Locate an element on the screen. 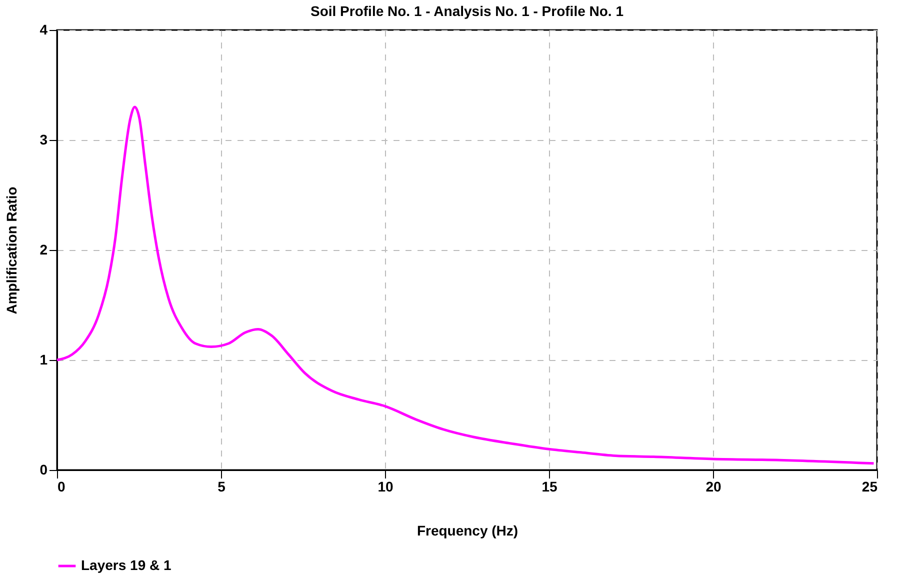 The height and width of the screenshot is (581, 905). y-tick-label: 3 is located at coordinates (44, 140).